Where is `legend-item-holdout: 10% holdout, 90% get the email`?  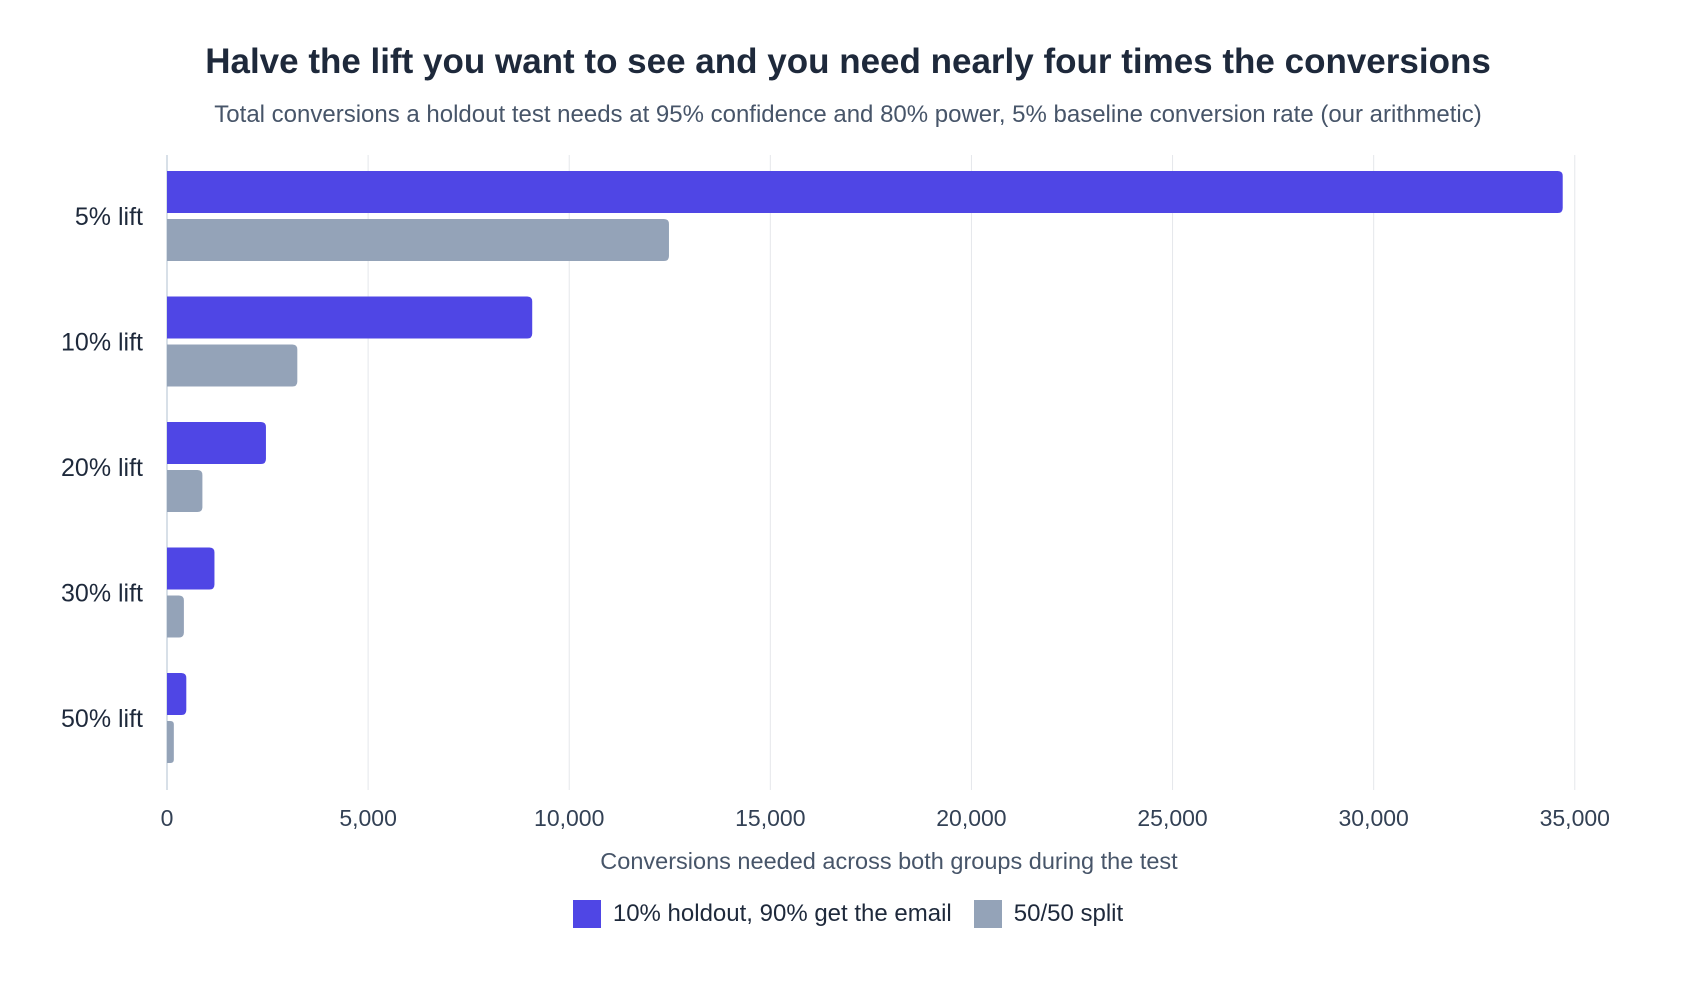 legend-item-holdout: 10% holdout, 90% get the email is located at coordinates (762, 914).